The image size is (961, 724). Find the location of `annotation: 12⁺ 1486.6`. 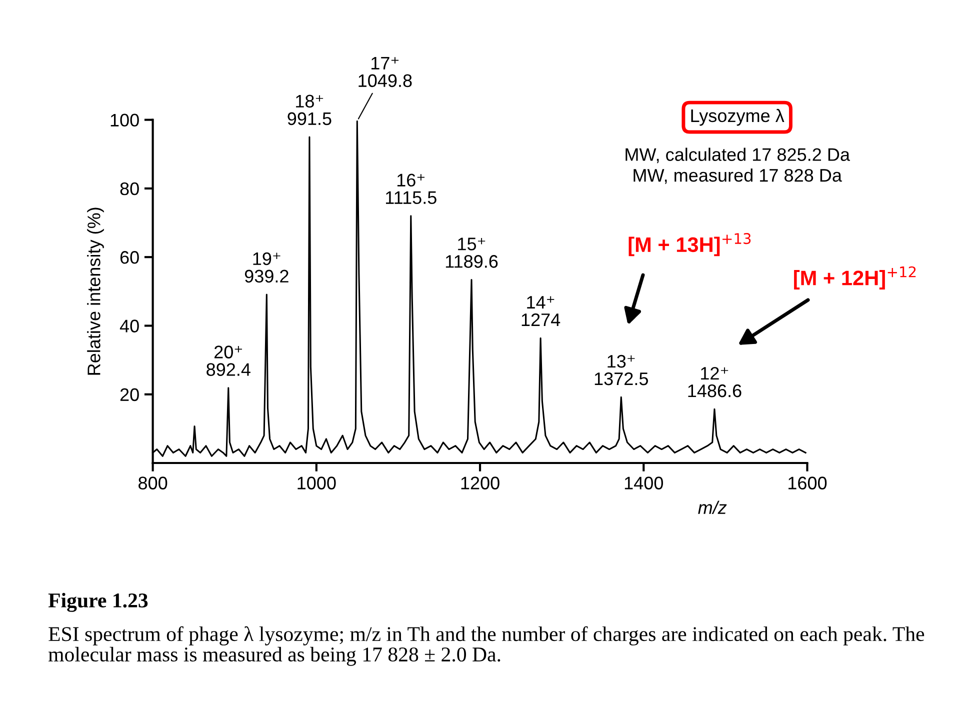

annotation: 12⁺ 1486.6 is located at coordinates (715, 382).